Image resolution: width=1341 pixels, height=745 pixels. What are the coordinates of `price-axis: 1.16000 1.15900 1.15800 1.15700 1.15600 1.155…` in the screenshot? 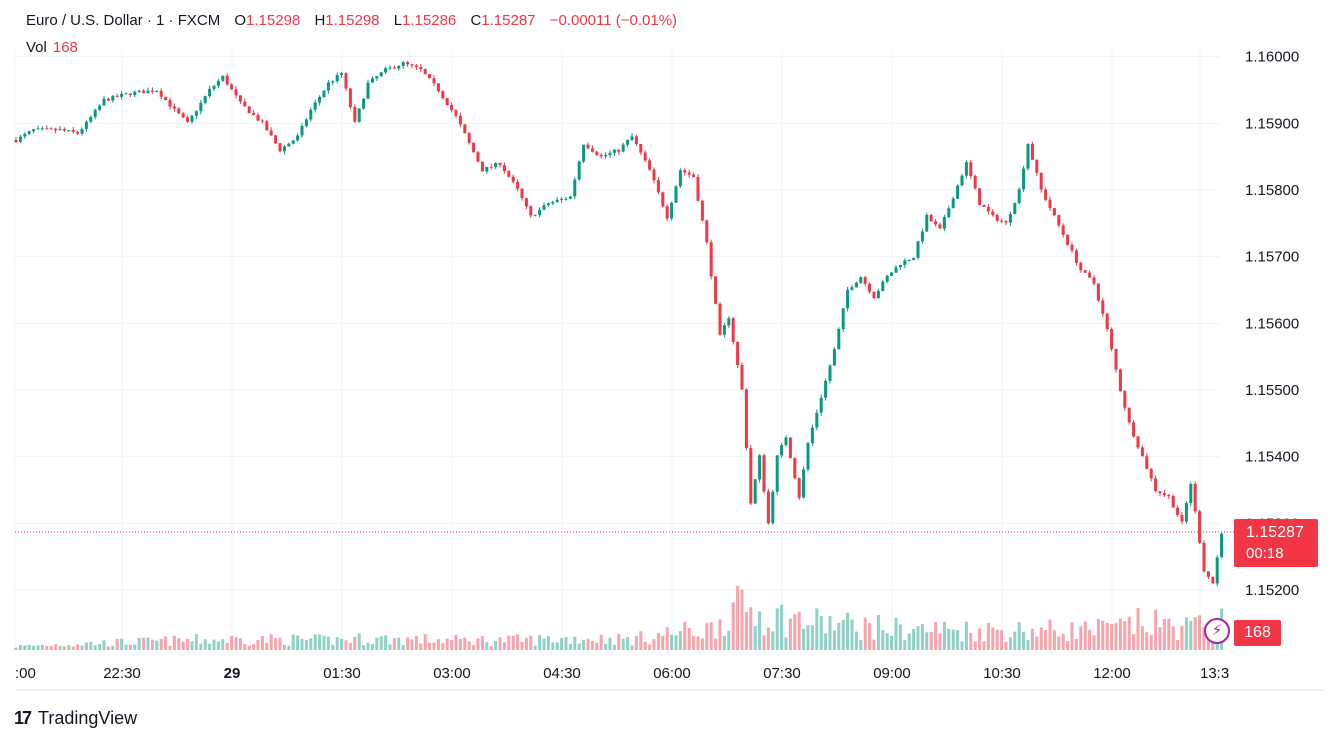 It's located at (1272, 324).